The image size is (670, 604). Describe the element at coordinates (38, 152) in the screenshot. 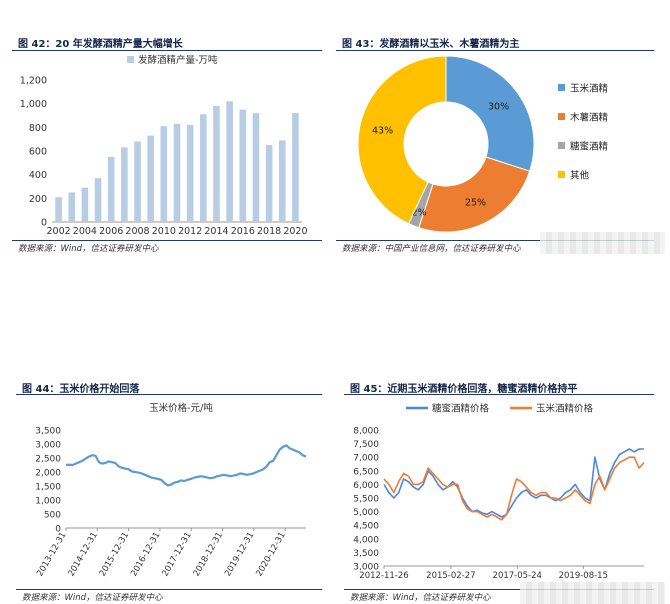

I see `y-tick-label: 600` at that location.